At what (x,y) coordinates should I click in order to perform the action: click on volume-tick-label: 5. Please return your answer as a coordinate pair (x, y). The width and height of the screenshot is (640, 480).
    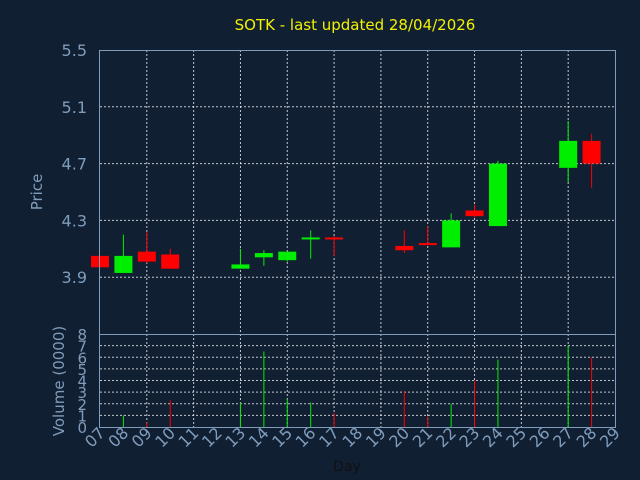
    Looking at the image, I should click on (82, 370).